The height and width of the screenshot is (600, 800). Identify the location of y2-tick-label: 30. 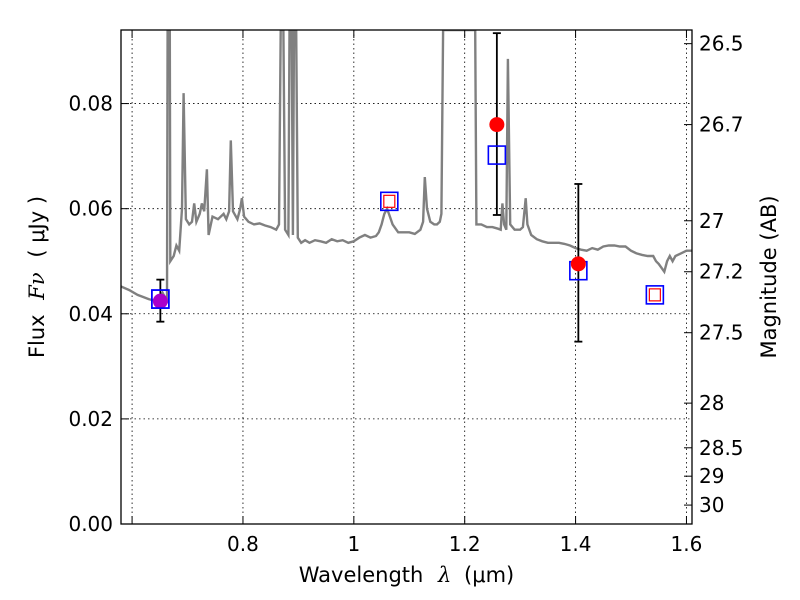
(711, 505).